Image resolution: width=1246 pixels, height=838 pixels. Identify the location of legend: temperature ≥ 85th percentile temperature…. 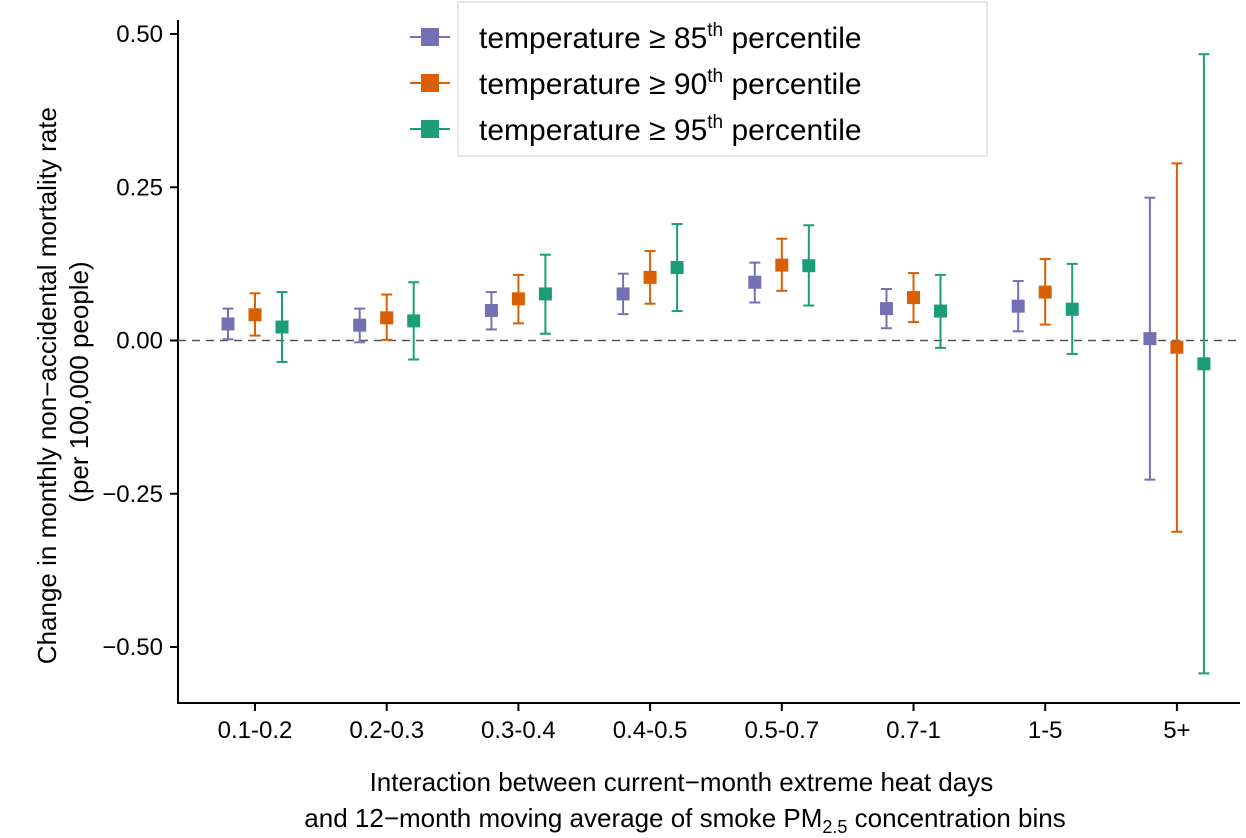
(699, 79).